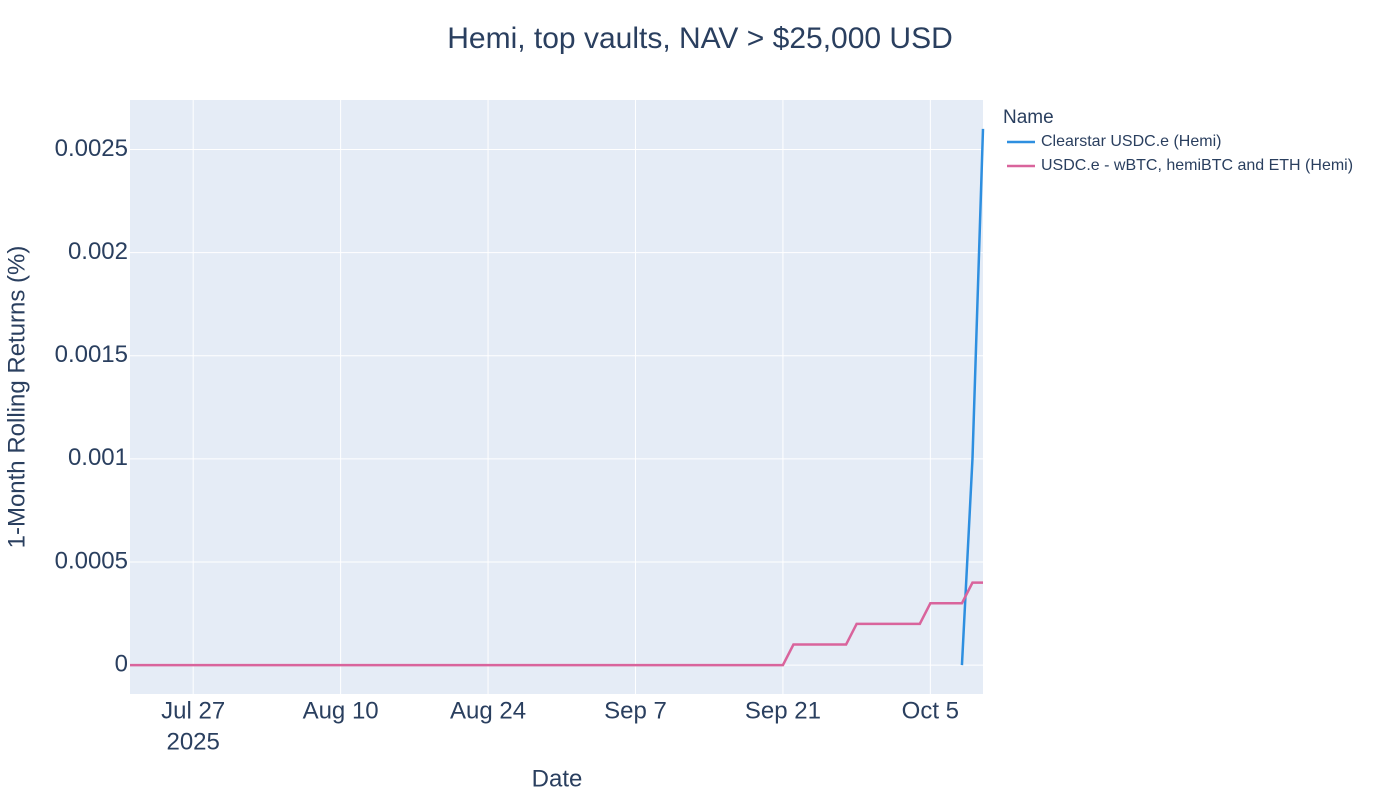  I want to click on x-tick-label: Jul 27, so click(193, 710).